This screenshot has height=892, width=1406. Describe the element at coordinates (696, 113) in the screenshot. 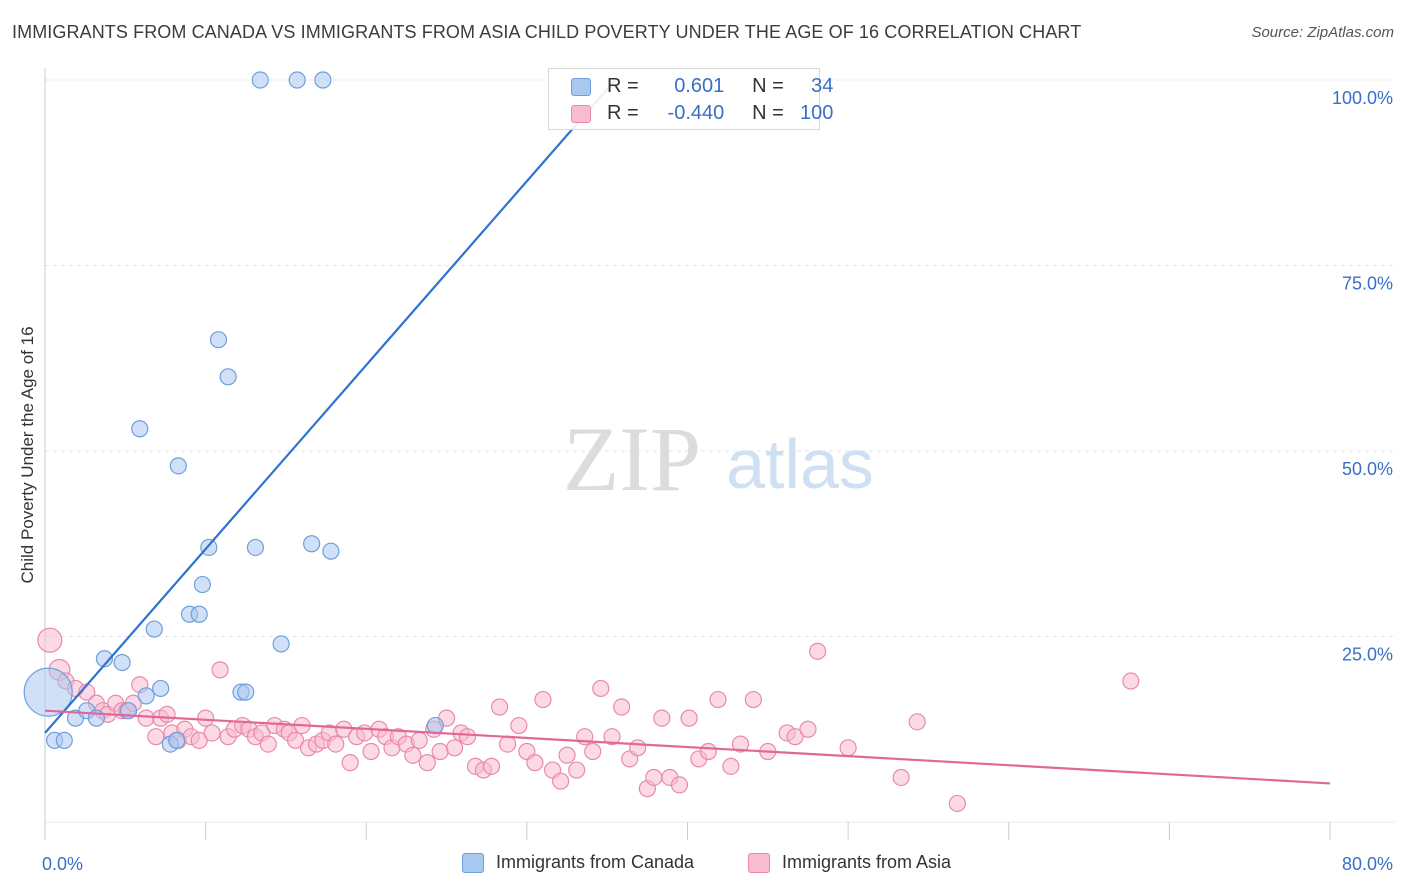

I see `asia-r-value: -0.440` at that location.